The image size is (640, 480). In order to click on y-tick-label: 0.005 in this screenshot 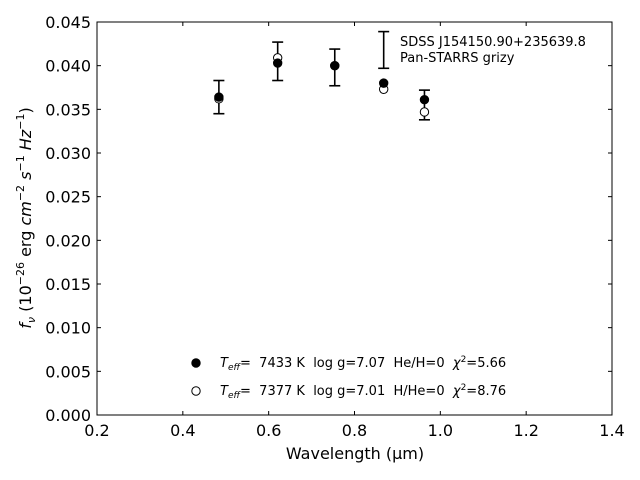, I will do `click(68, 371)`.